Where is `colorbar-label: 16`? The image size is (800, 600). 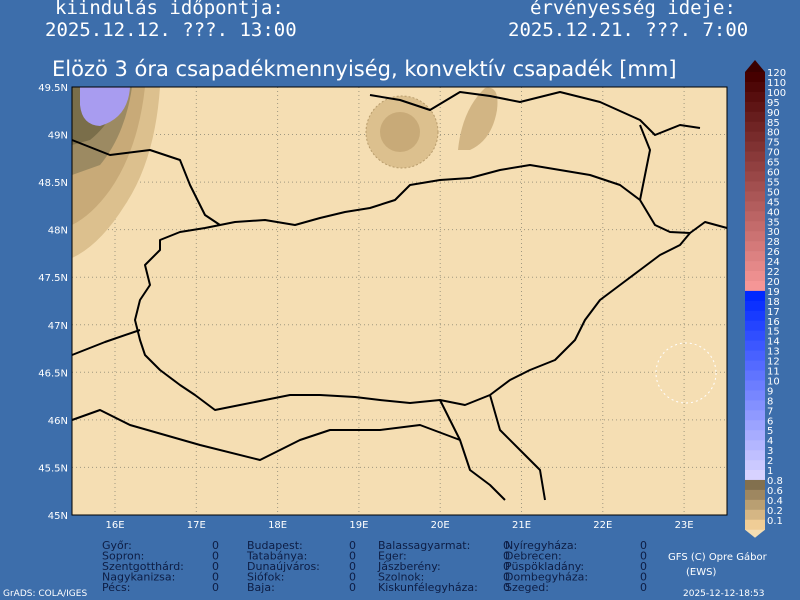
colorbar-label: 16 is located at coordinates (773, 322).